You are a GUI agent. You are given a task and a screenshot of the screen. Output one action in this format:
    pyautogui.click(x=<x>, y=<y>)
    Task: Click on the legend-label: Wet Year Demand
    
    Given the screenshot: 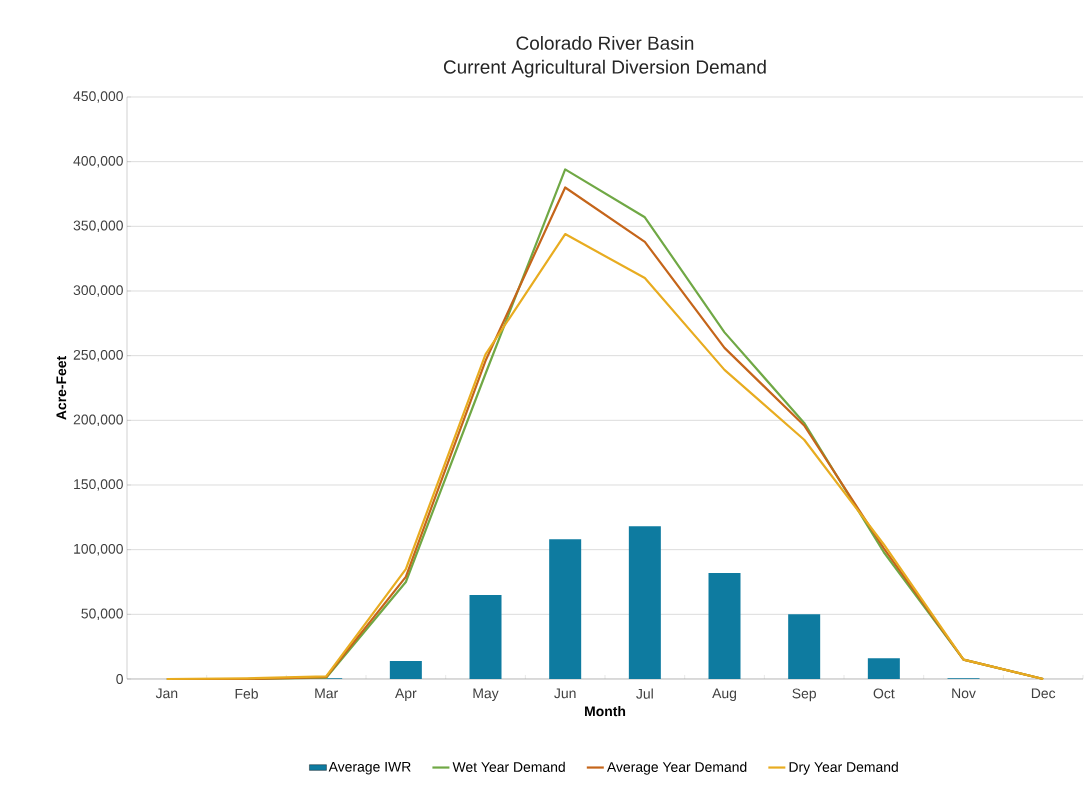 What is the action you would take?
    pyautogui.click(x=508, y=766)
    